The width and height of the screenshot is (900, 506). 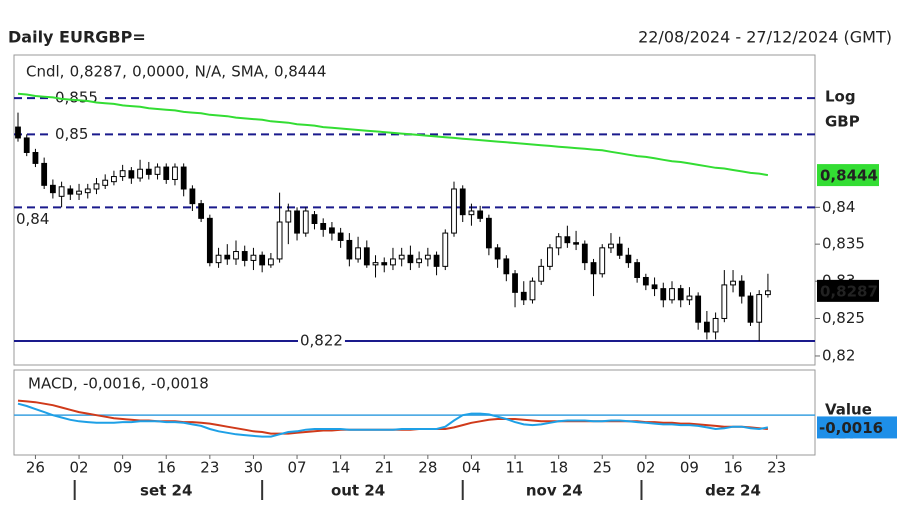 What do you see at coordinates (77, 37) in the screenshot?
I see `chart-title: Daily EURGBP=` at bounding box center [77, 37].